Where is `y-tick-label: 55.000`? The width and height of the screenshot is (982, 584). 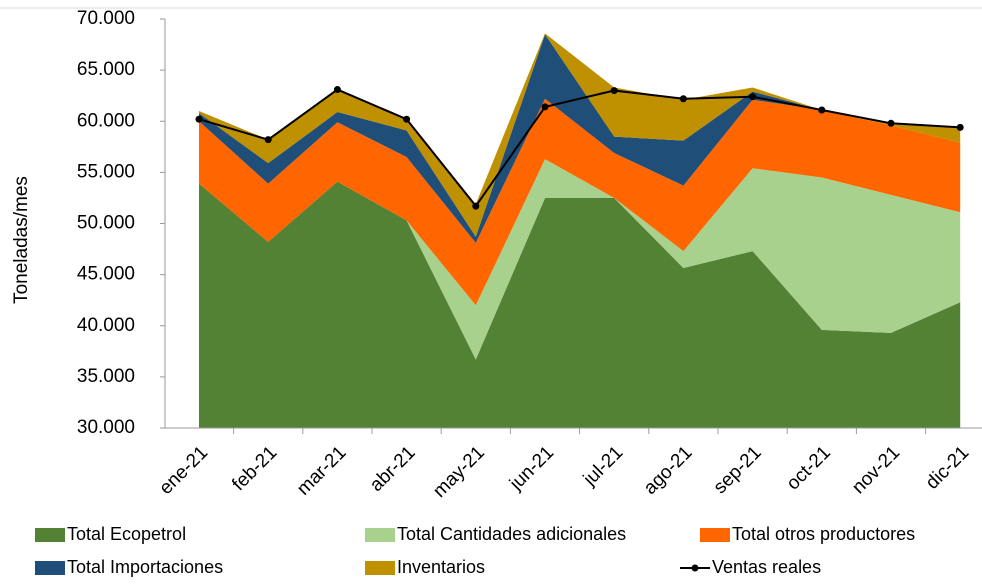 y-tick-label: 55.000 is located at coordinates (106, 171).